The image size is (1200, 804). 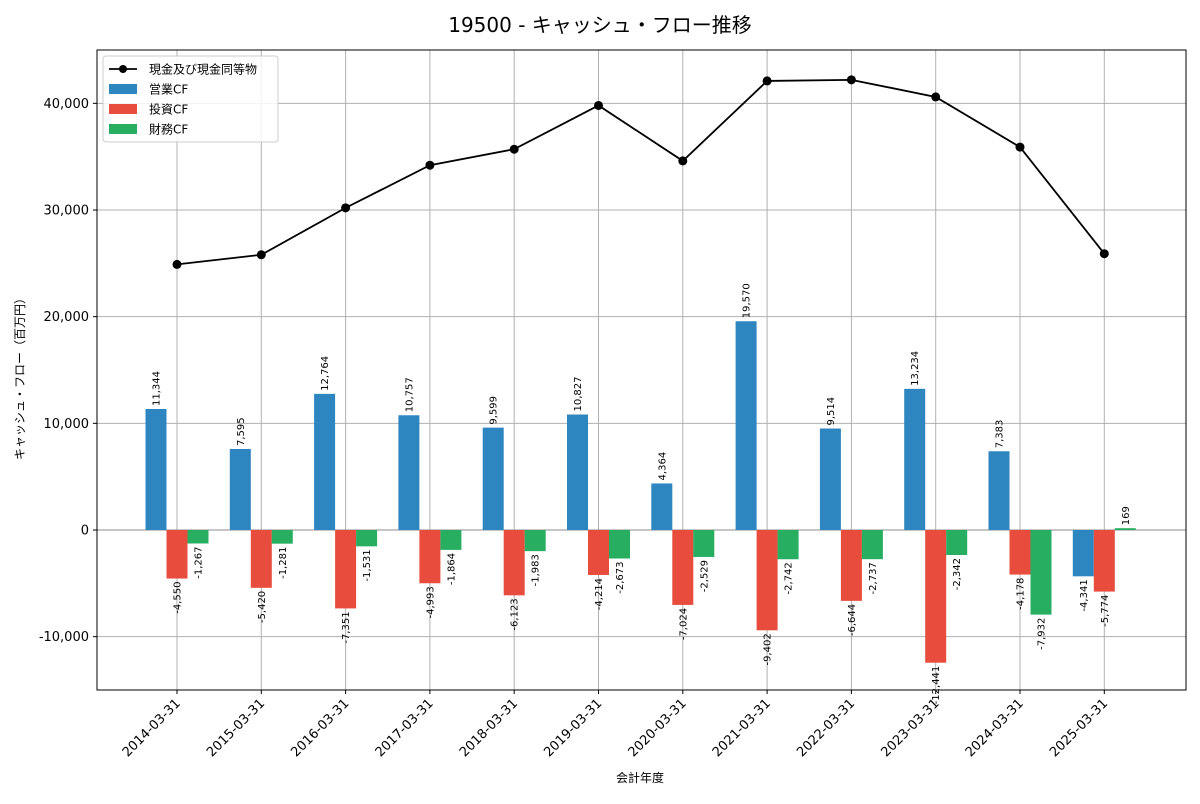 I want to click on bar-value-label: 13,234, so click(x=915, y=368).